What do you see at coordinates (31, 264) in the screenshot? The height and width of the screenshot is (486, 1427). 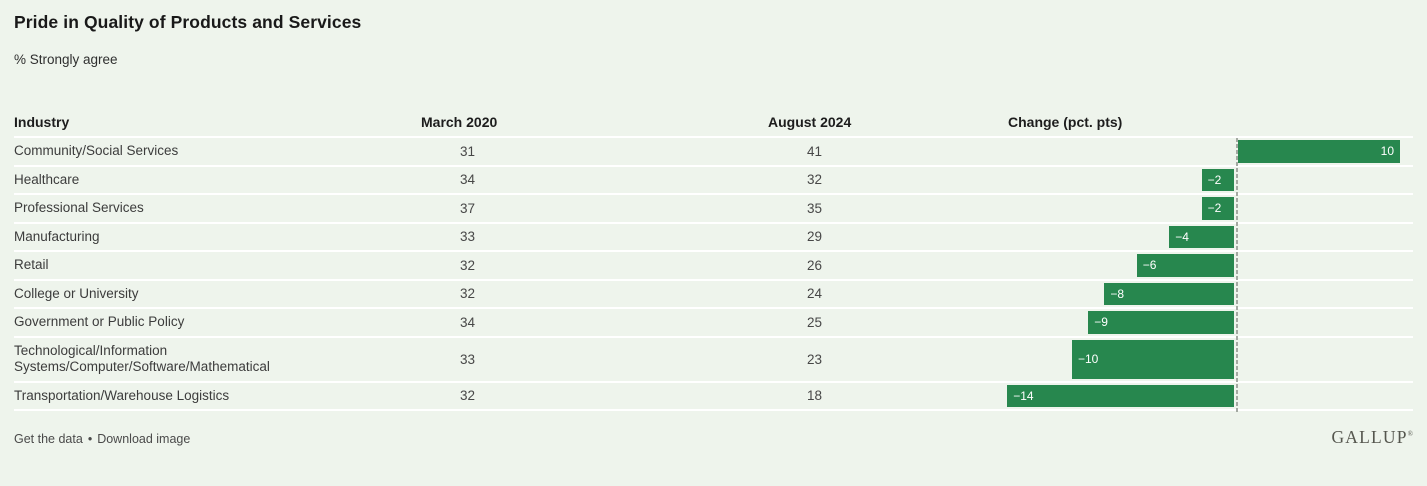 I see `industry-cell: Retail` at bounding box center [31, 264].